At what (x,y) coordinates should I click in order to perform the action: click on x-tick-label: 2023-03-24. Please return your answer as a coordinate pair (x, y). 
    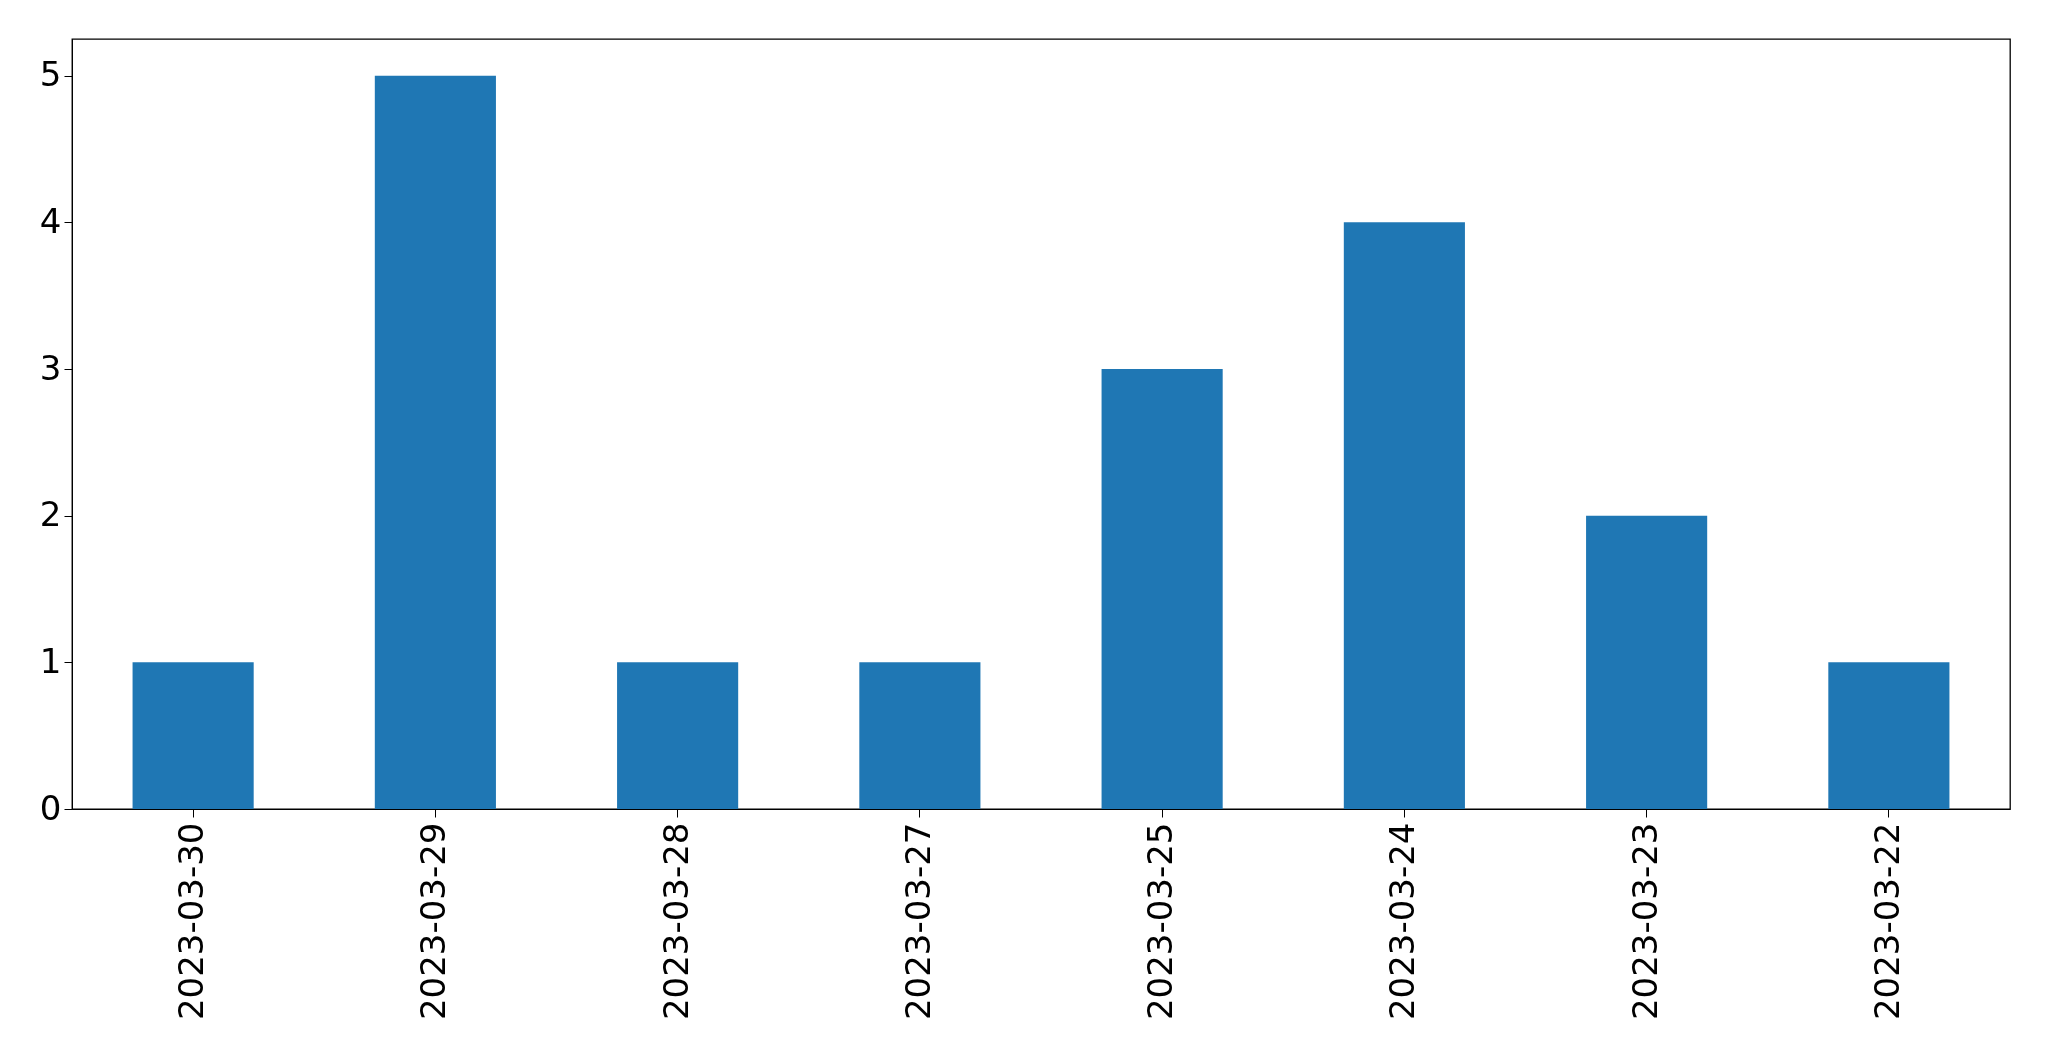
    Looking at the image, I should click on (1402, 921).